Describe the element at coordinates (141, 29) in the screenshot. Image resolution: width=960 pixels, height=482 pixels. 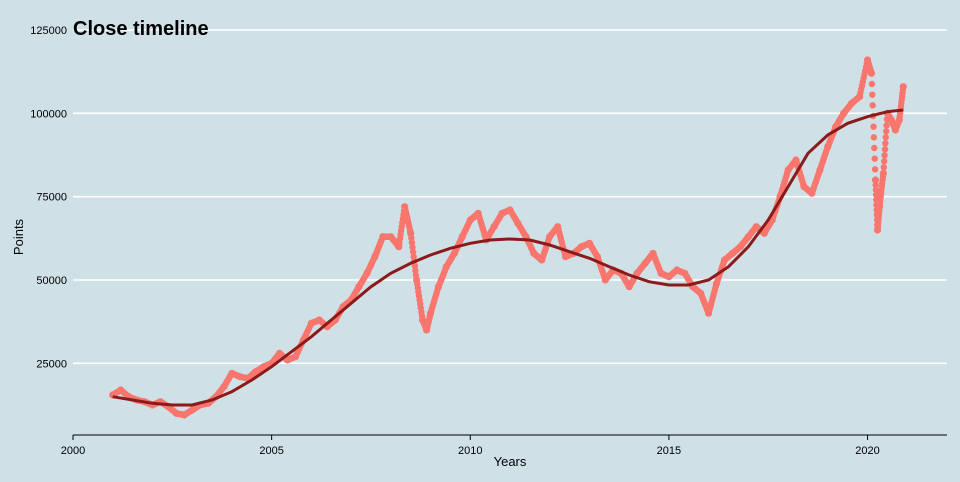
I see `chart-title: Close timeline` at that location.